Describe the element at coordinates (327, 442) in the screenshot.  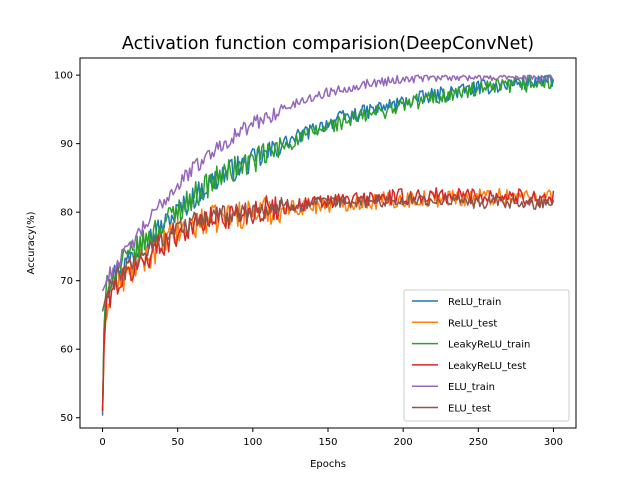
I see `x-tick-label: 150` at that location.